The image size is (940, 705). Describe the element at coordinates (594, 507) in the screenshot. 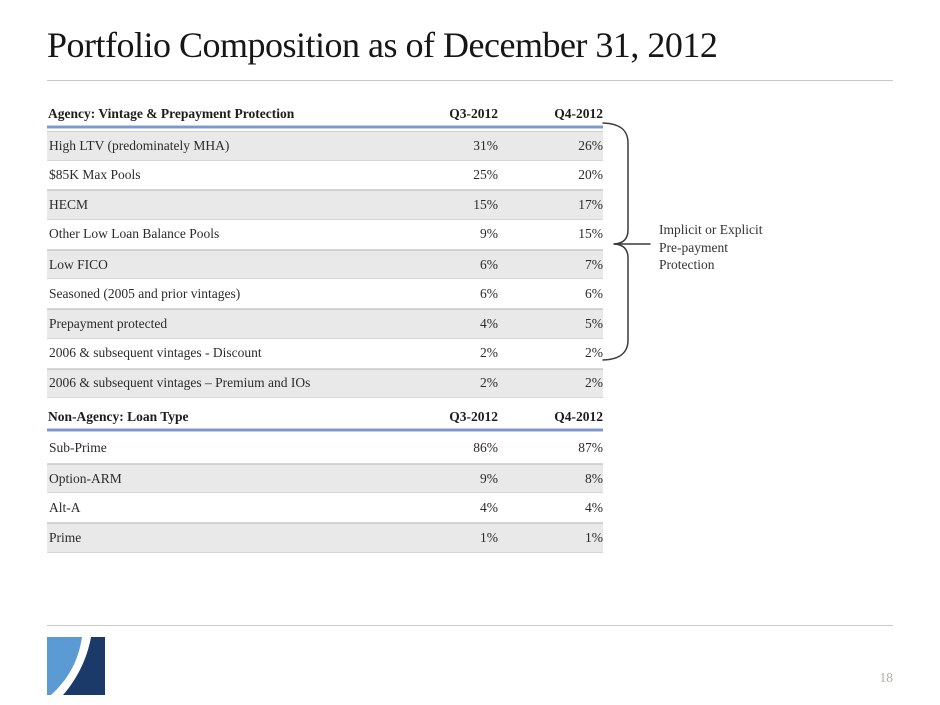

I see `row-q4-value: 4%` at that location.